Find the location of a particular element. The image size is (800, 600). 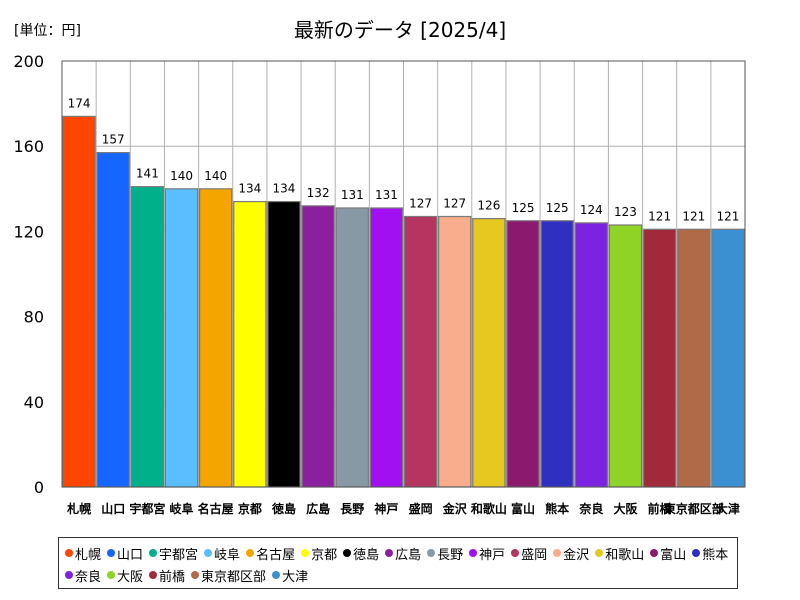

unit-label: [単位：円] is located at coordinates (47, 31).